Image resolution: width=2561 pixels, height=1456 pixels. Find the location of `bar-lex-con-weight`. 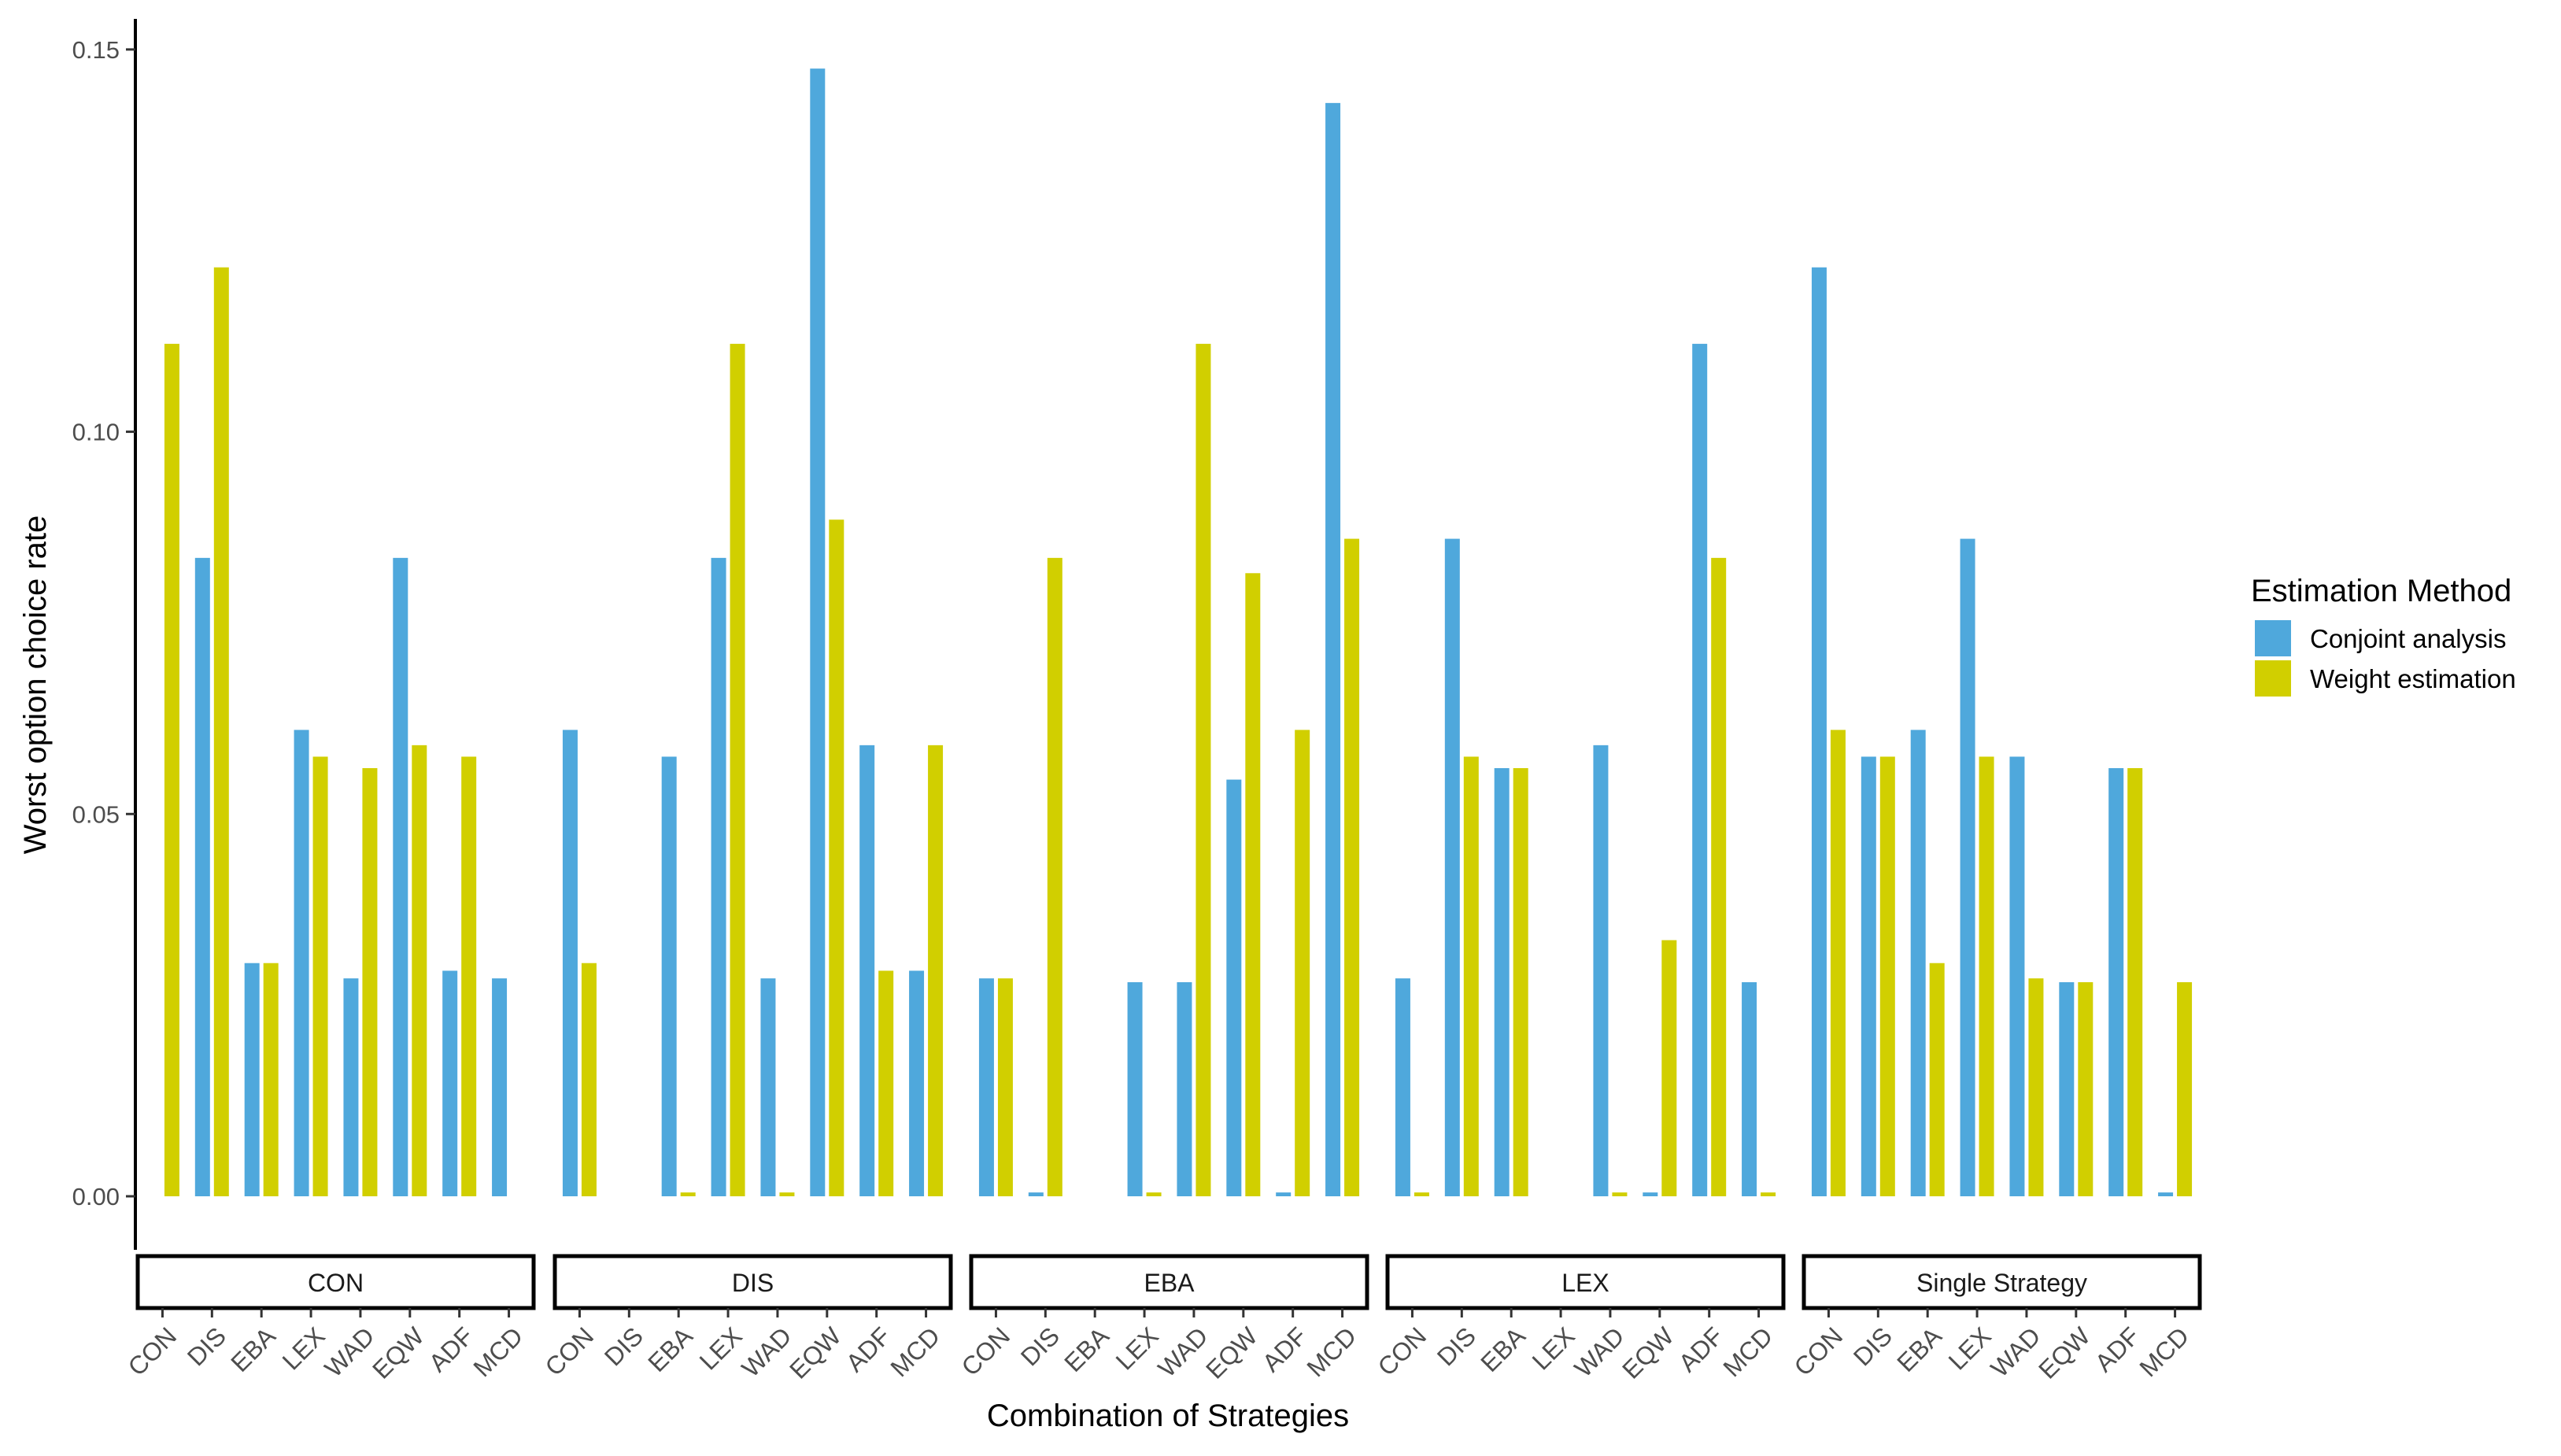

bar-lex-con-weight is located at coordinates (1421, 1194).